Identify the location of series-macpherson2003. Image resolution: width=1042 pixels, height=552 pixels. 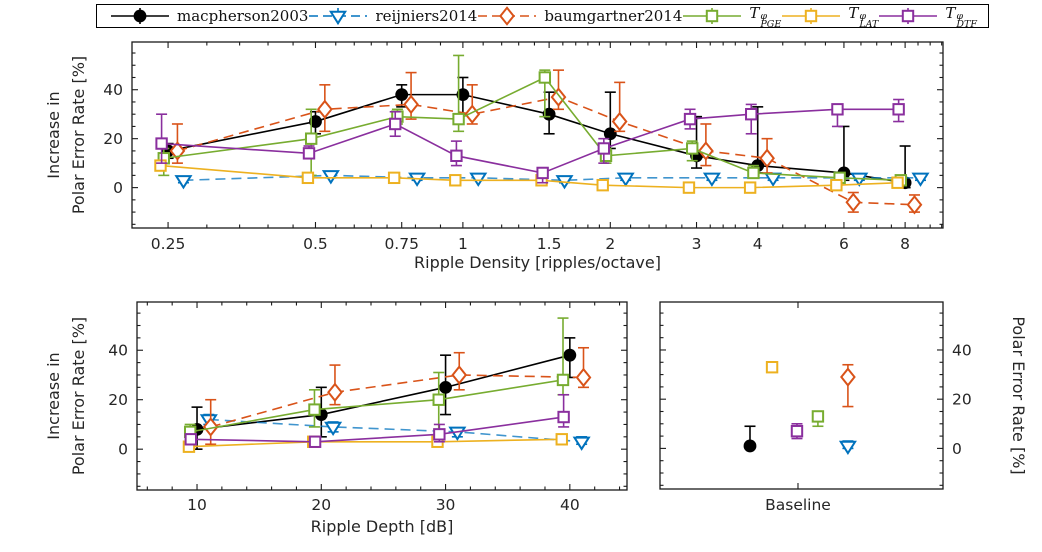
(750, 439).